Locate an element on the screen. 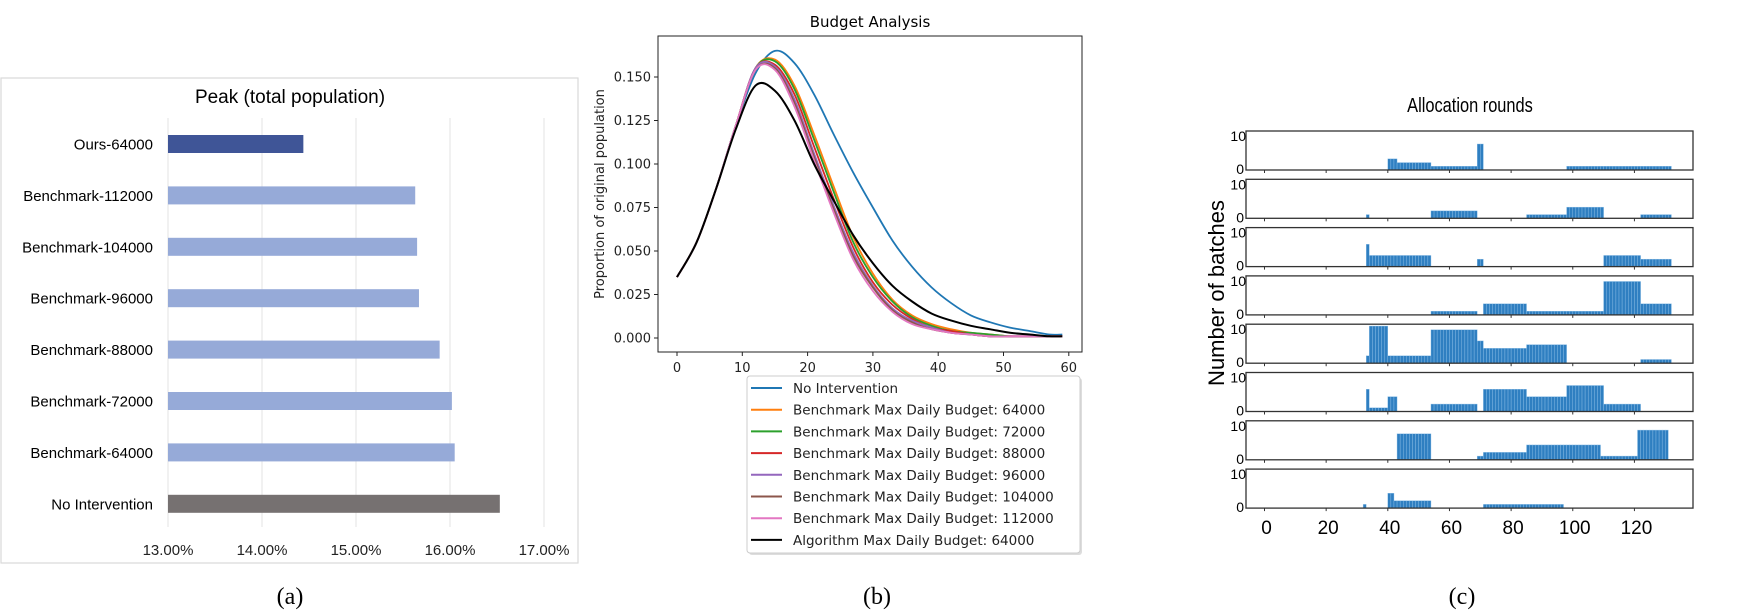 The width and height of the screenshot is (1755, 611). x-tick-label: 16.00% is located at coordinates (450, 550).